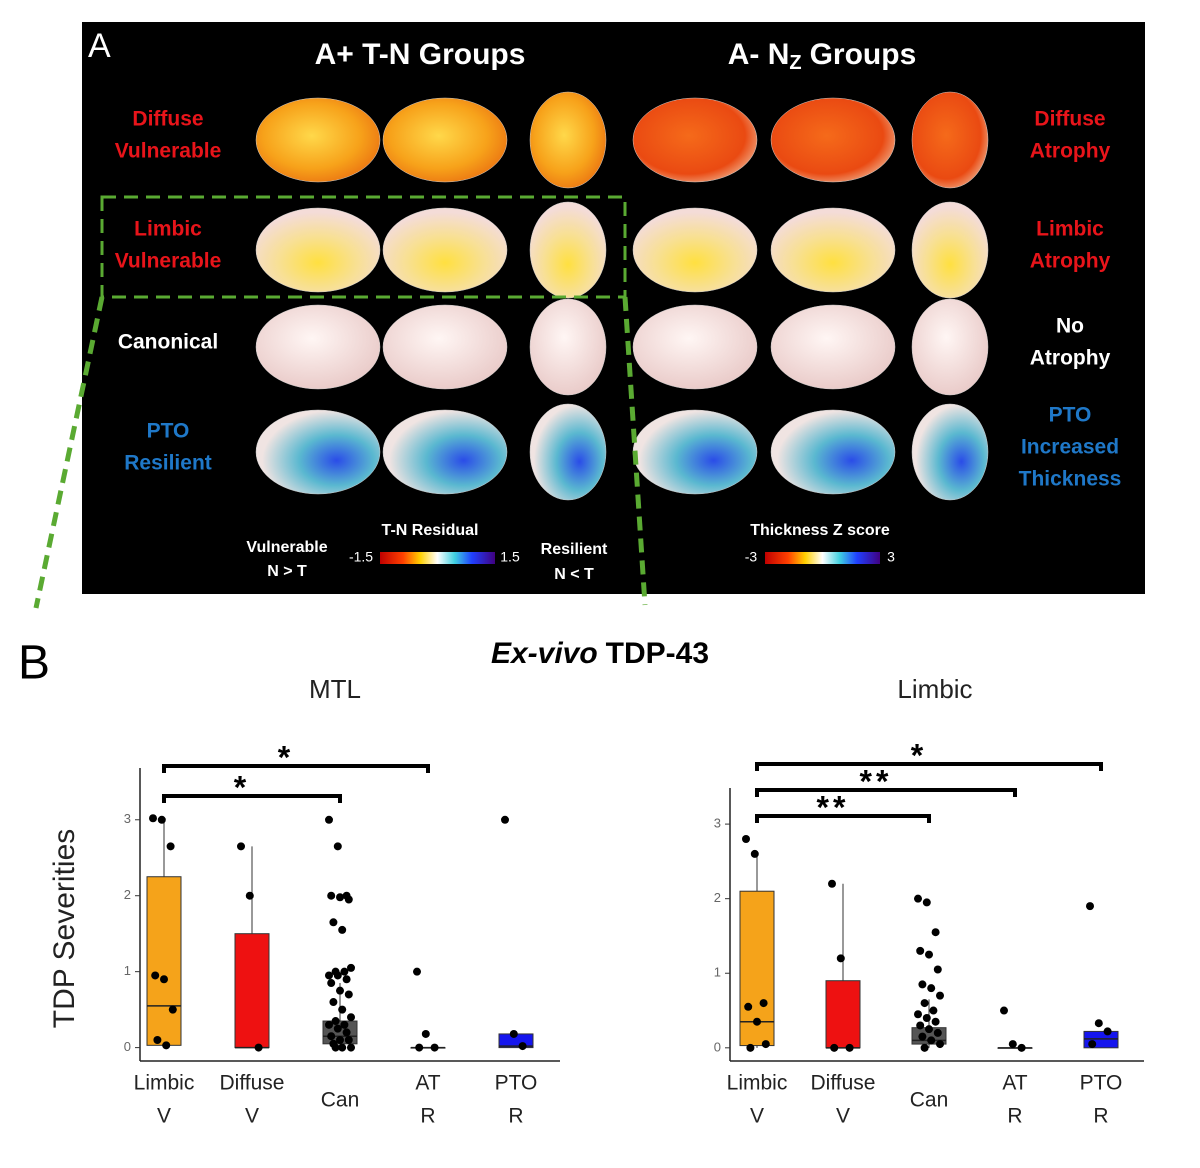 Image resolution: width=1200 pixels, height=1168 pixels. What do you see at coordinates (437, 558) in the screenshot?
I see `colorbar` at bounding box center [437, 558].